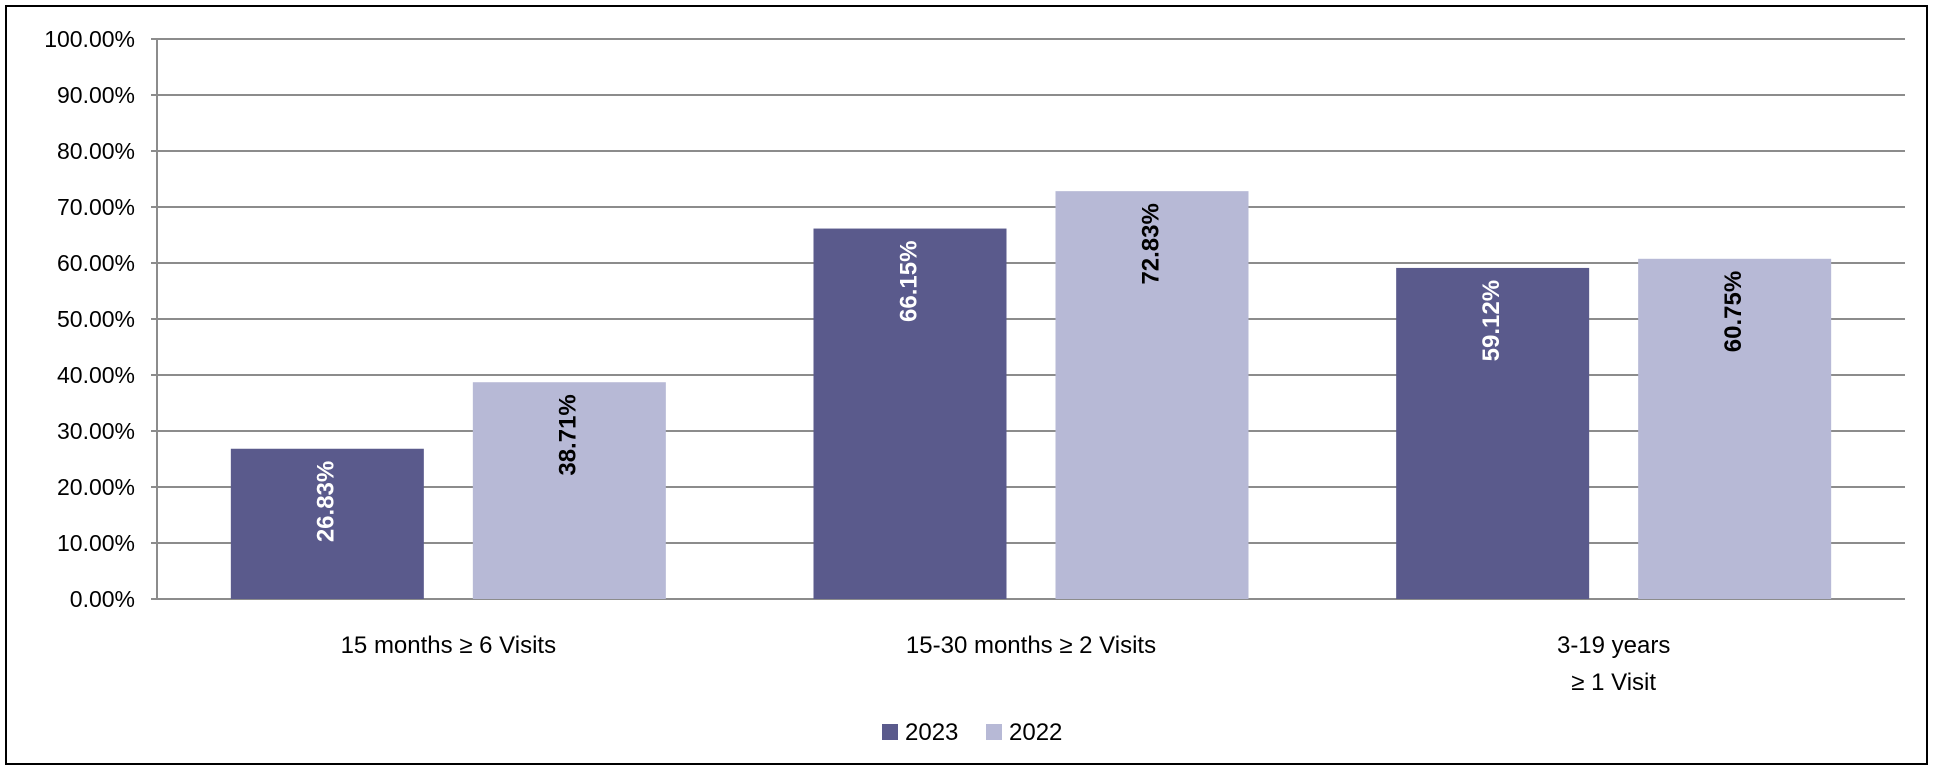 The height and width of the screenshot is (770, 1937). What do you see at coordinates (1150, 243) in the screenshot?
I see `bar-data-label: 72.83%` at bounding box center [1150, 243].